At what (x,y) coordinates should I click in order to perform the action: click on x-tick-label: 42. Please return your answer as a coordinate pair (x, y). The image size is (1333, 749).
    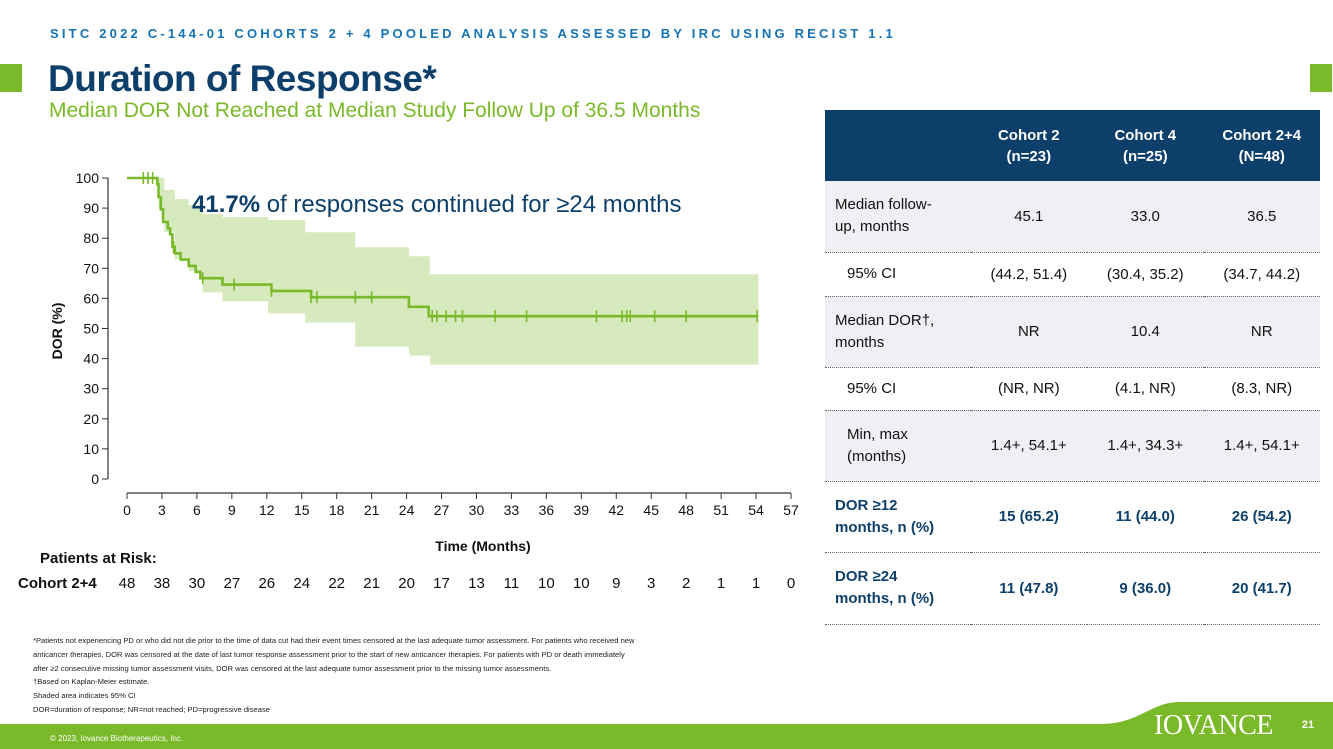
    Looking at the image, I should click on (616, 510).